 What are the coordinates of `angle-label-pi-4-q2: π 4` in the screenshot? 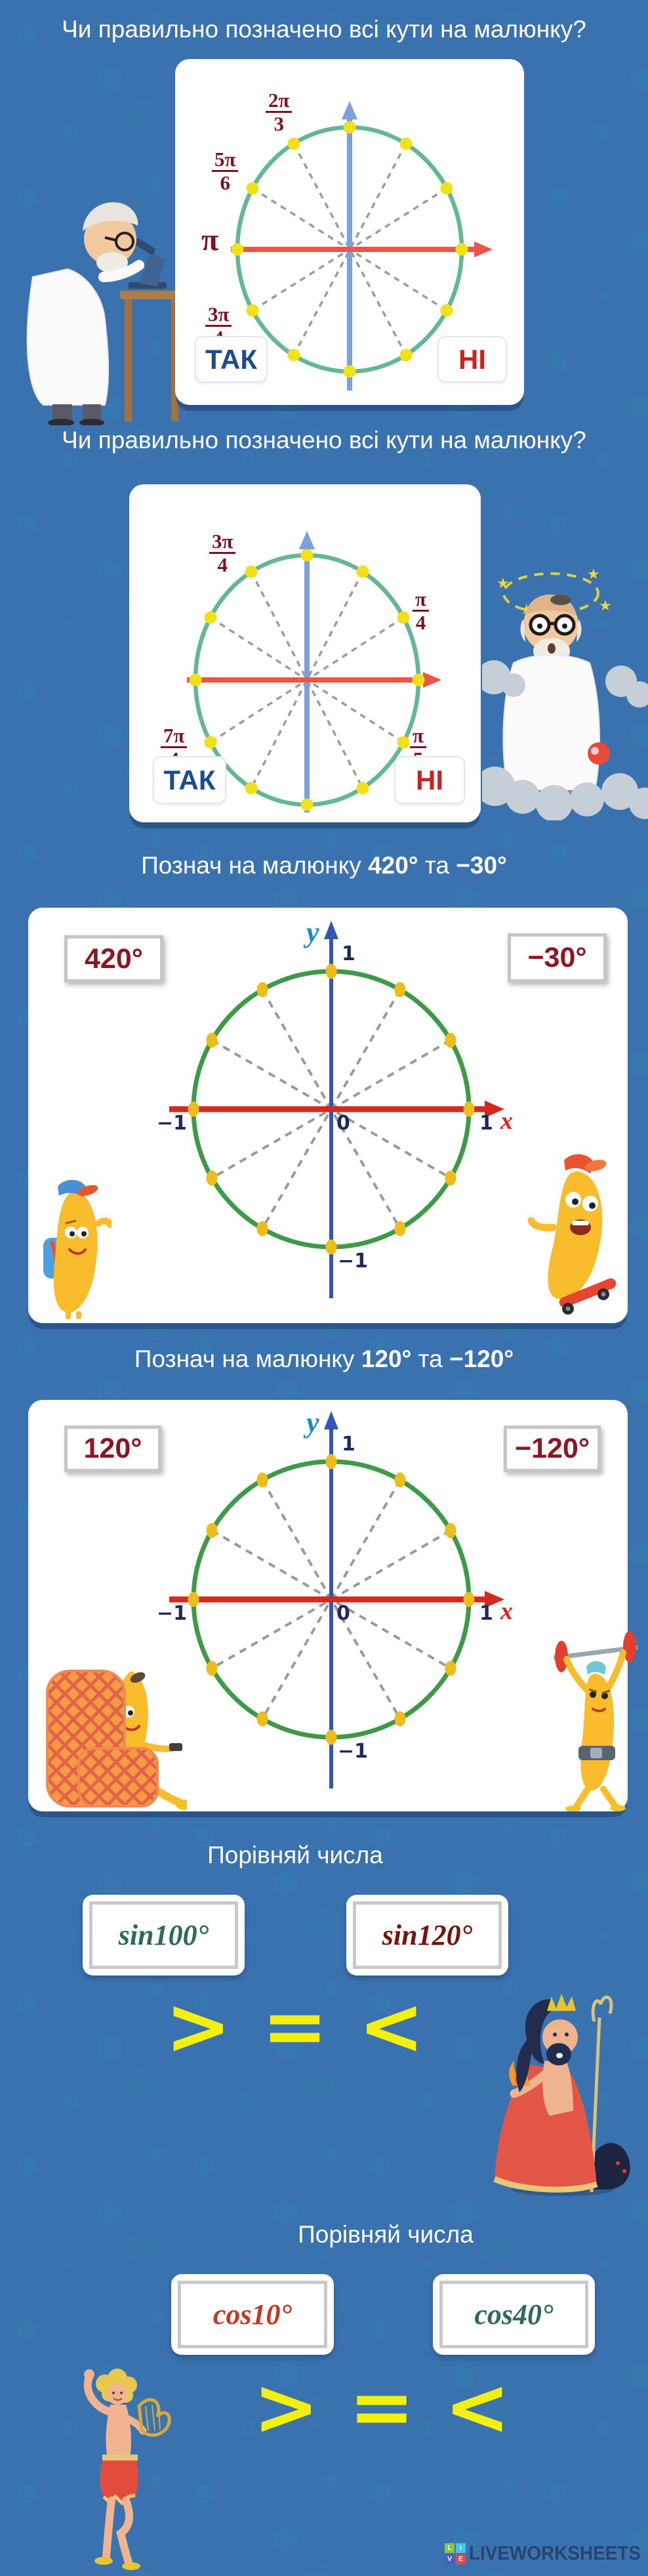 It's located at (421, 611).